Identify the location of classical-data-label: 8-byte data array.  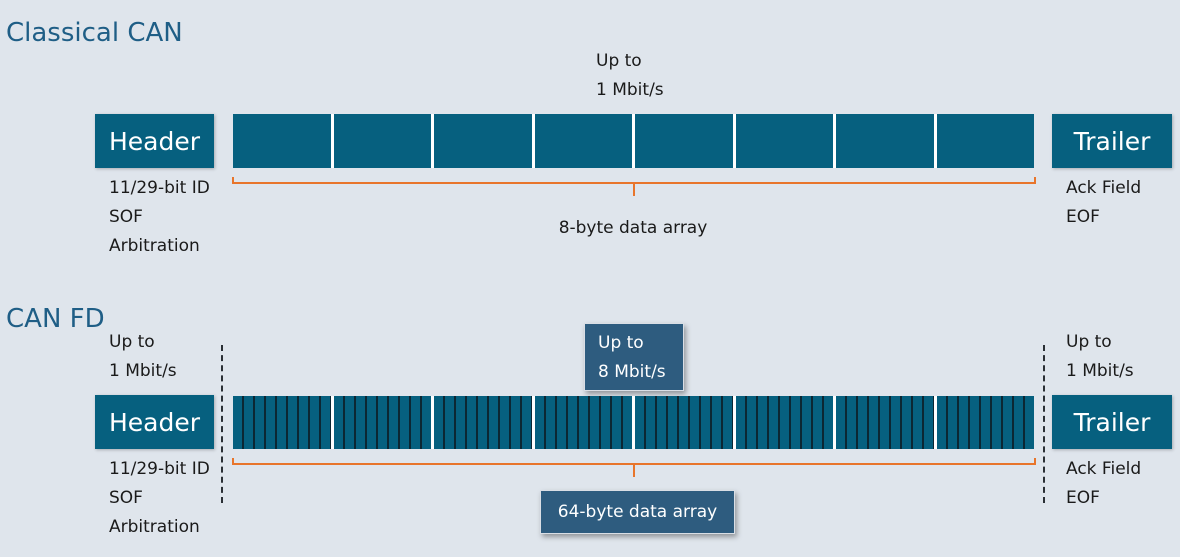
(633, 228).